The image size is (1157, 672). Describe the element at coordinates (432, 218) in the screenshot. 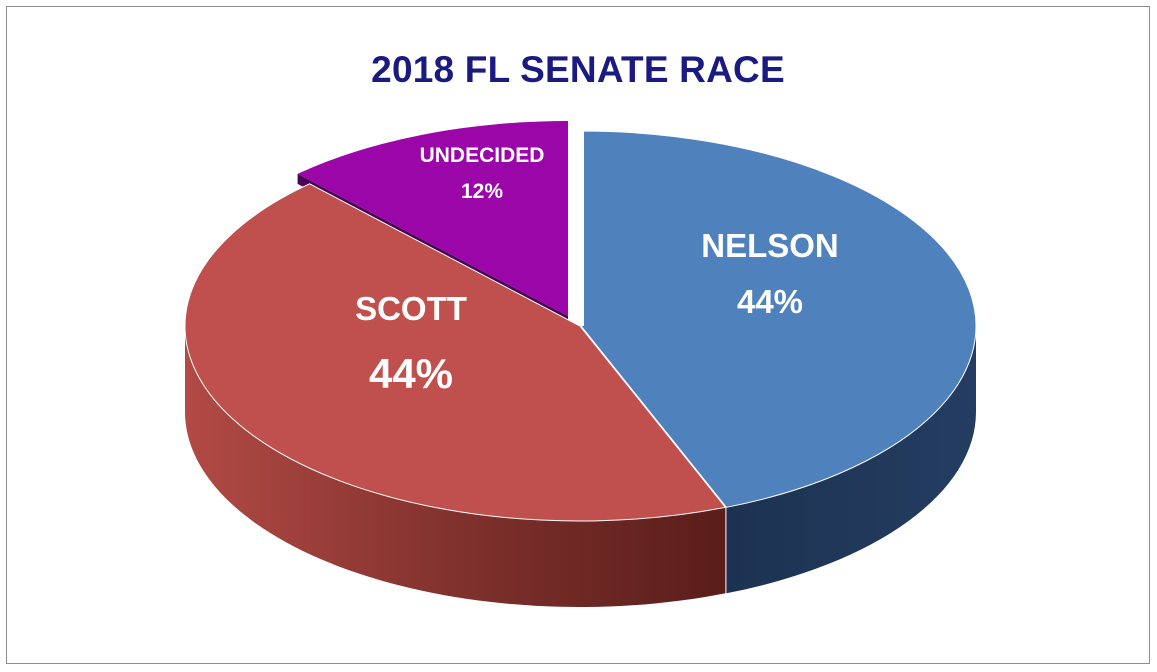

I see `slice-undecided` at that location.